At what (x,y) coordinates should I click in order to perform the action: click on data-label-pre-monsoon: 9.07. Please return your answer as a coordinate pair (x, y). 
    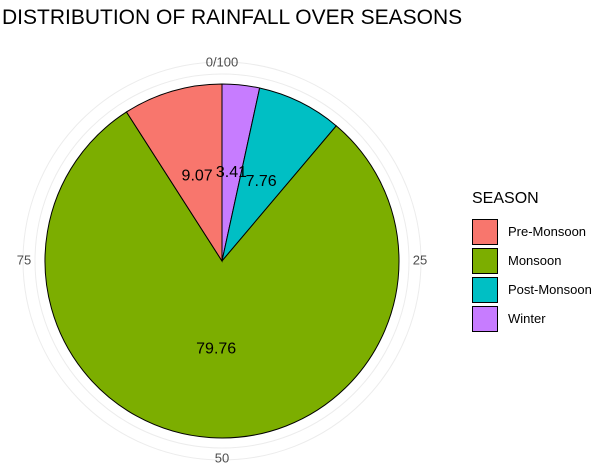
    Looking at the image, I should click on (197, 175).